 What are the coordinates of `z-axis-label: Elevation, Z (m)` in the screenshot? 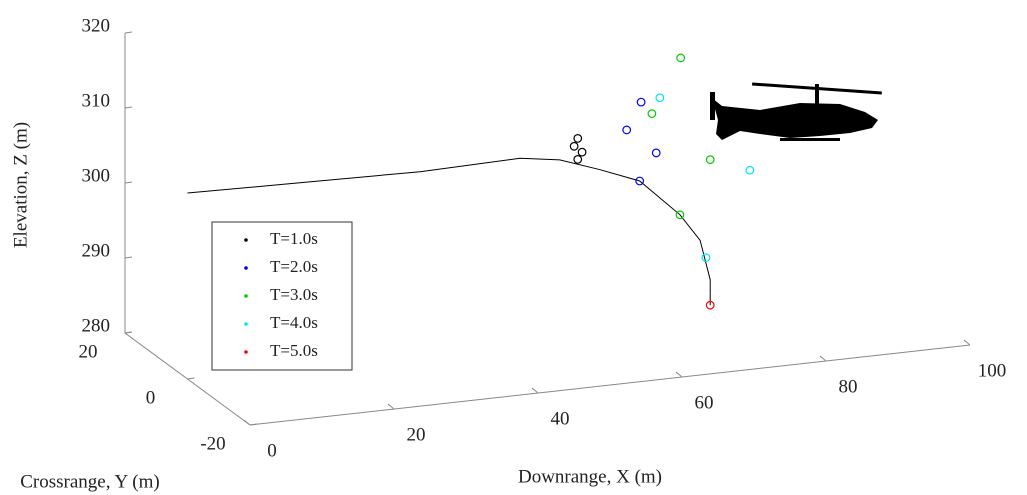 It's located at (20, 185).